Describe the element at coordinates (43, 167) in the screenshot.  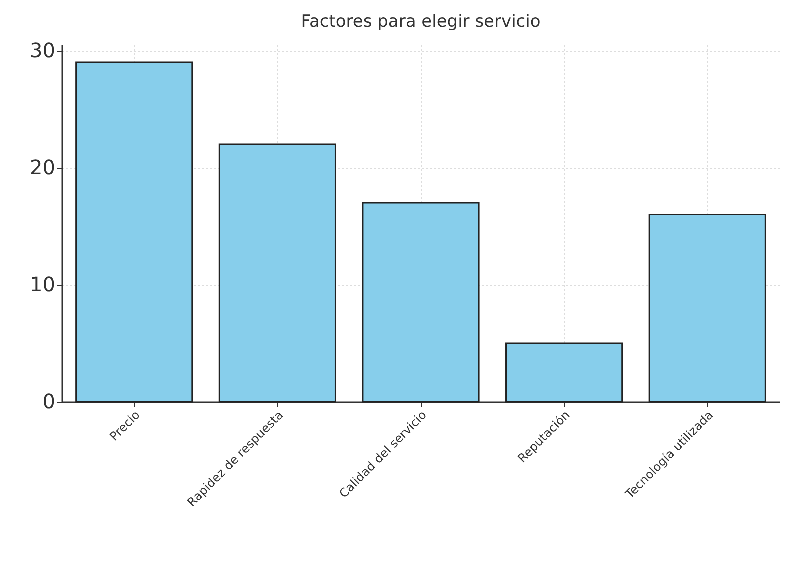
I see `y-tick-label: 20` at that location.